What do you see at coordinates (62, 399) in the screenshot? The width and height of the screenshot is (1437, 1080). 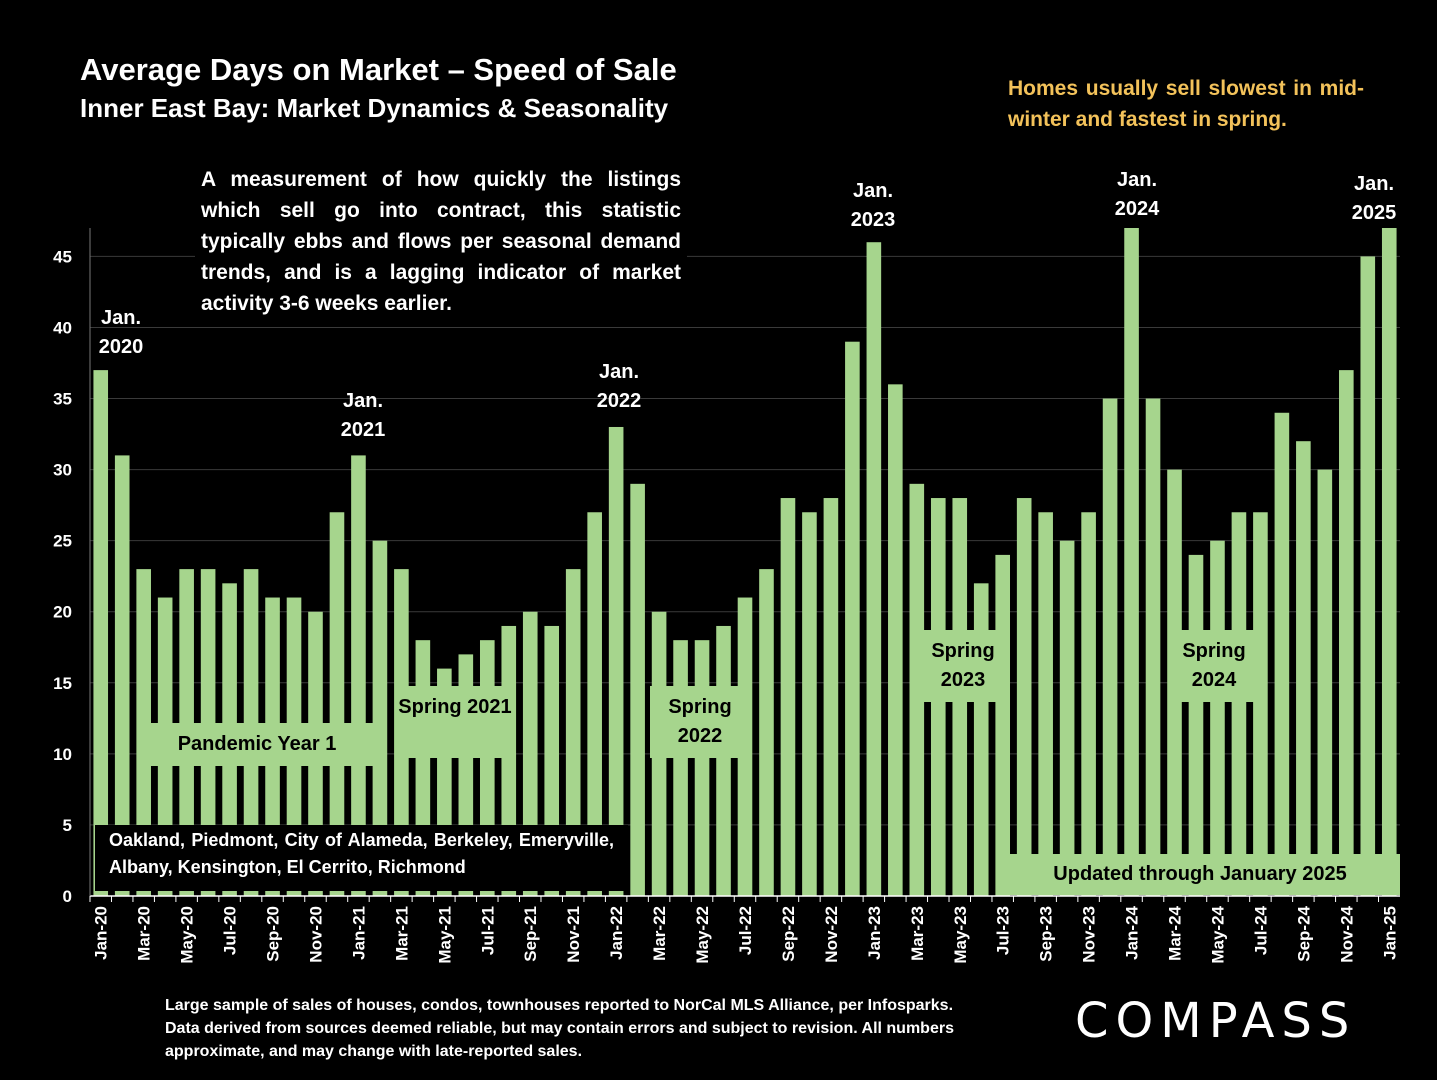 I see `y-tick-label: 35` at bounding box center [62, 399].